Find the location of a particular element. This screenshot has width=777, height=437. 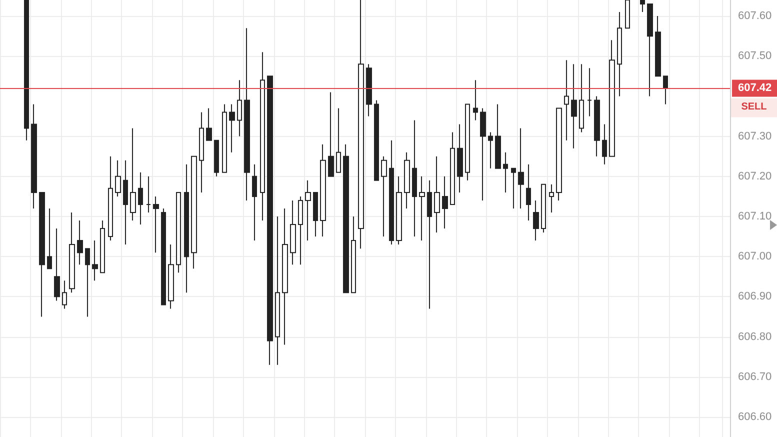

y-tick-label: 607.30 is located at coordinates (755, 136).